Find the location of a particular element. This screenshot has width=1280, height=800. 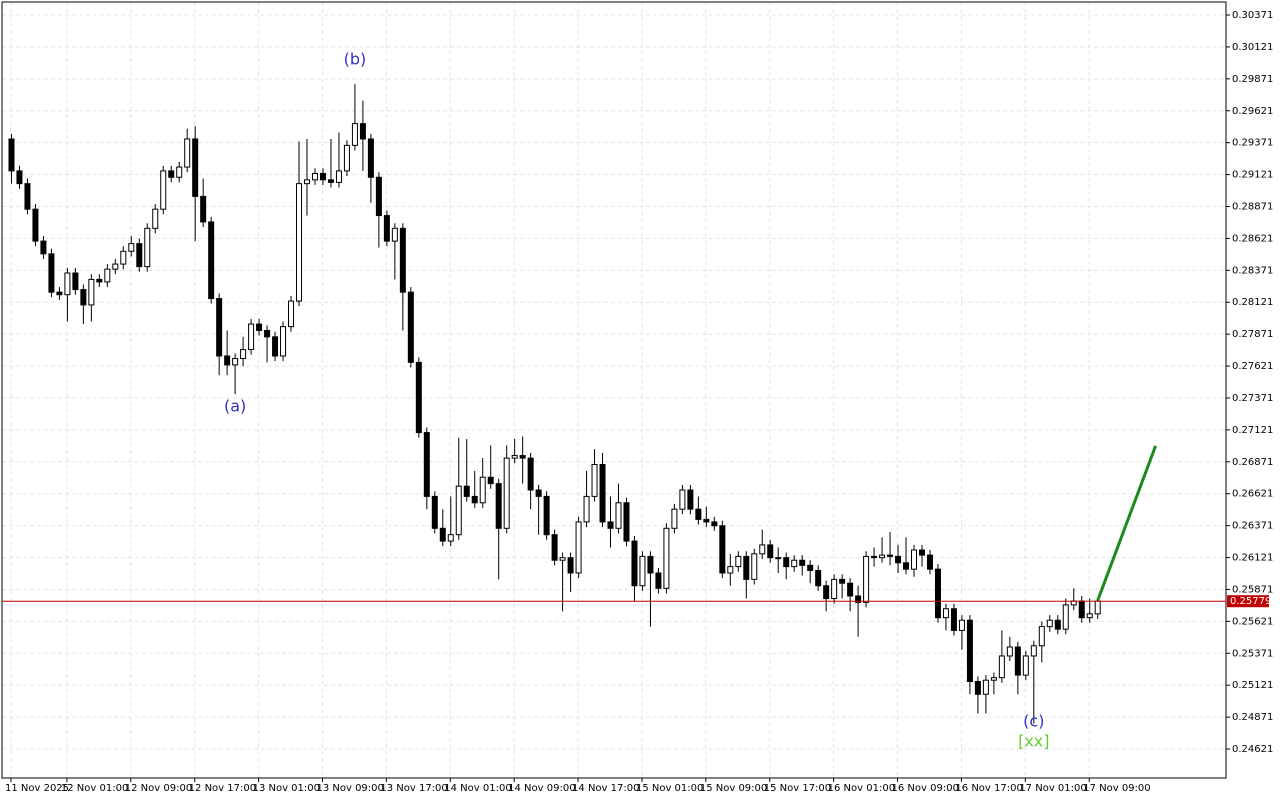

y-tick-label: 0.29121 is located at coordinates (1252, 175).